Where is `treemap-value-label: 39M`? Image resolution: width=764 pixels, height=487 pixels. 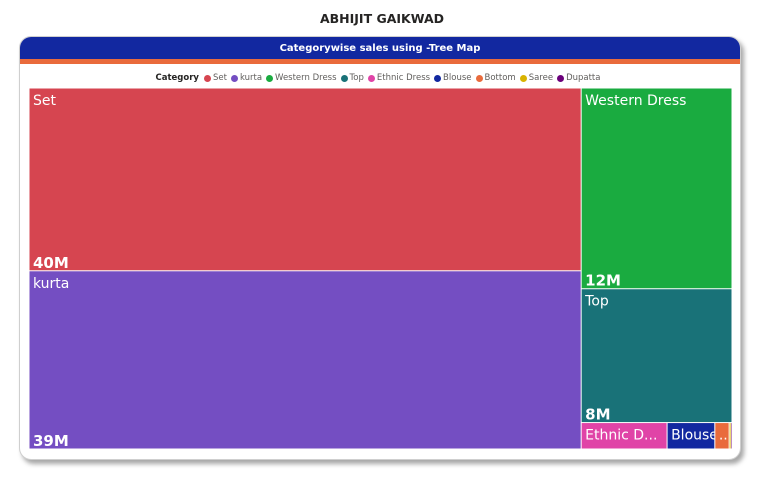 treemap-value-label: 39M is located at coordinates (51, 440).